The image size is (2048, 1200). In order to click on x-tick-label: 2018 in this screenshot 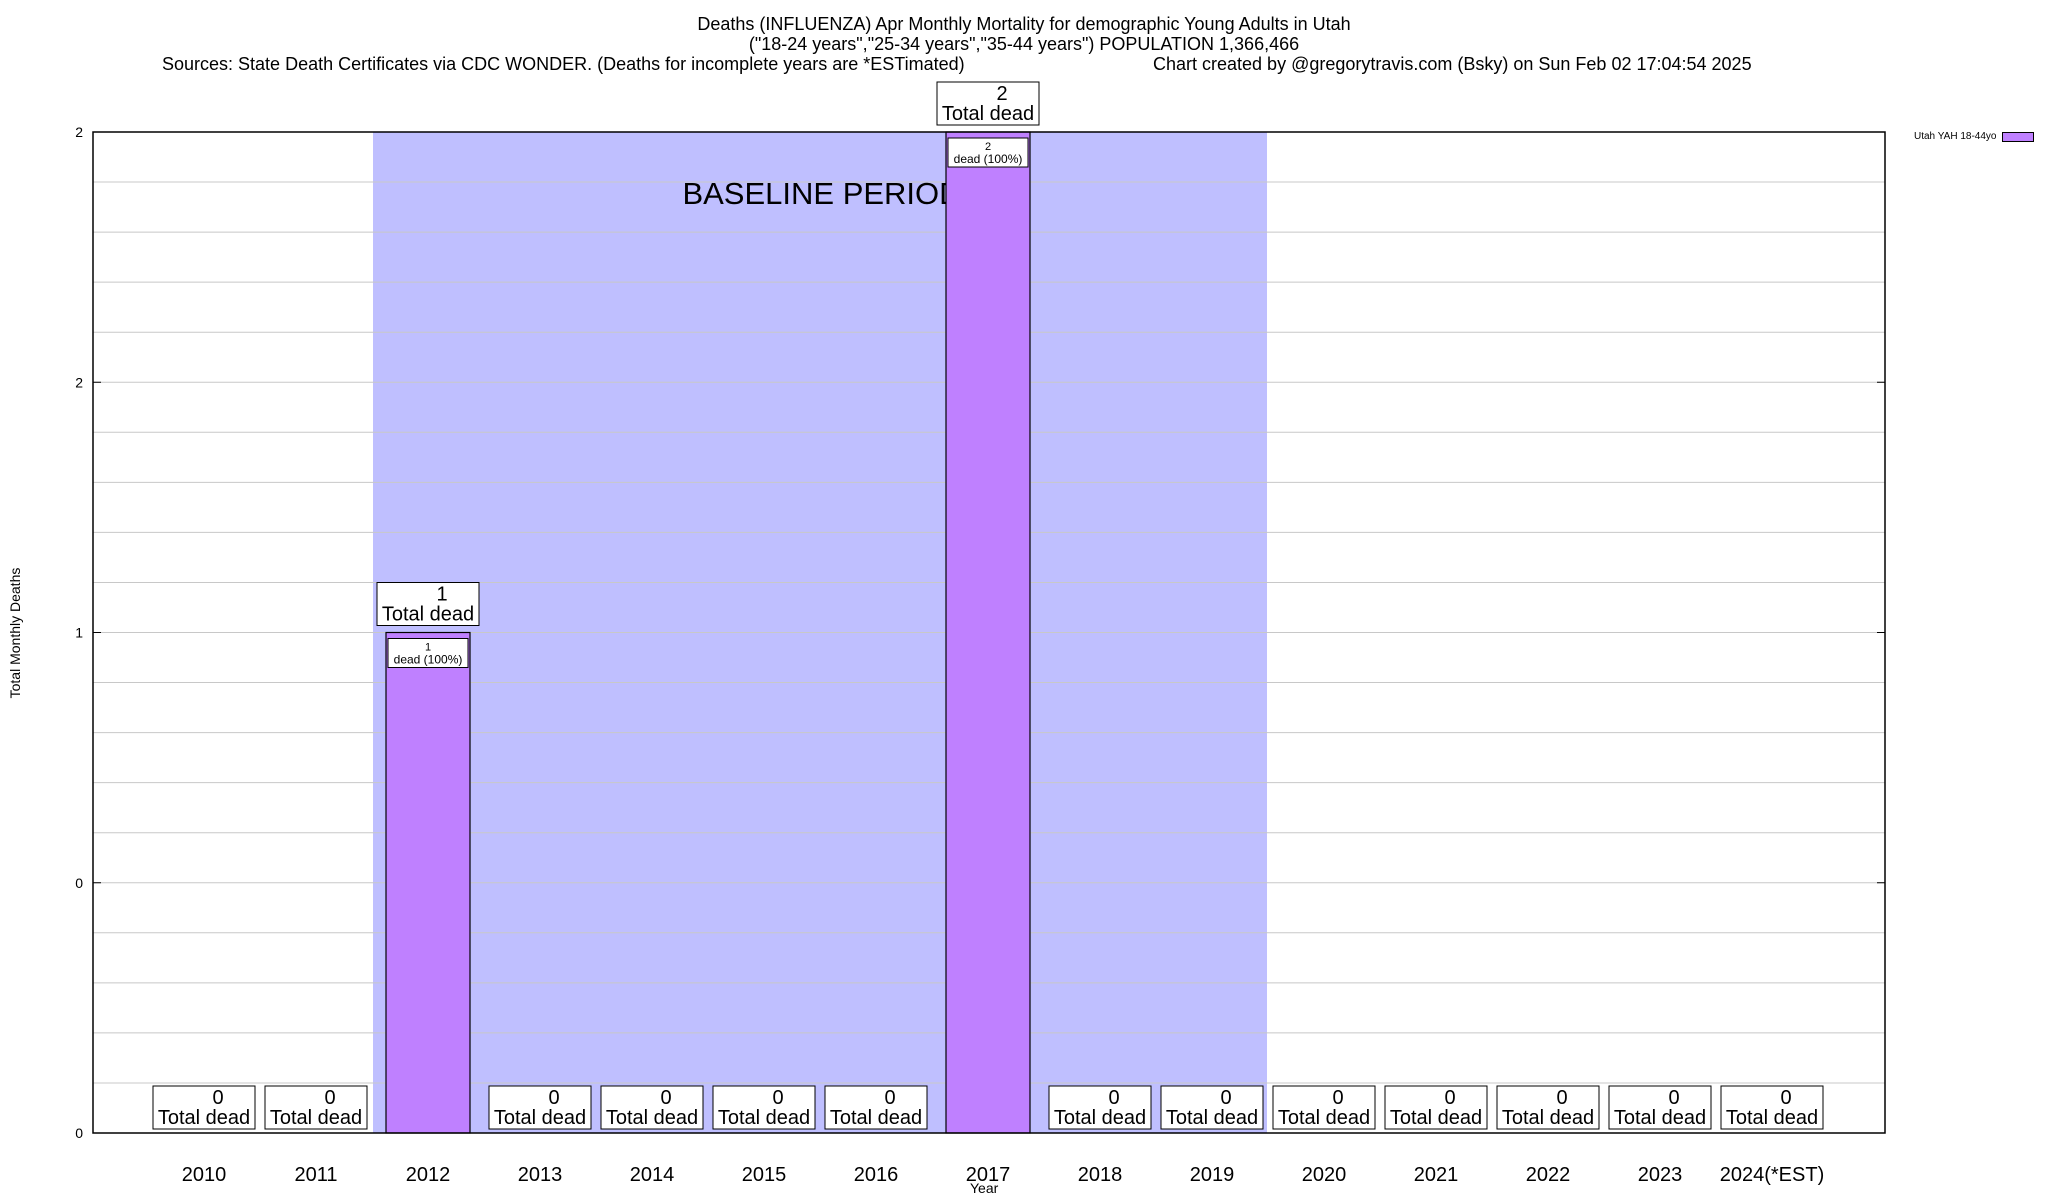, I will do `click(1100, 1175)`.